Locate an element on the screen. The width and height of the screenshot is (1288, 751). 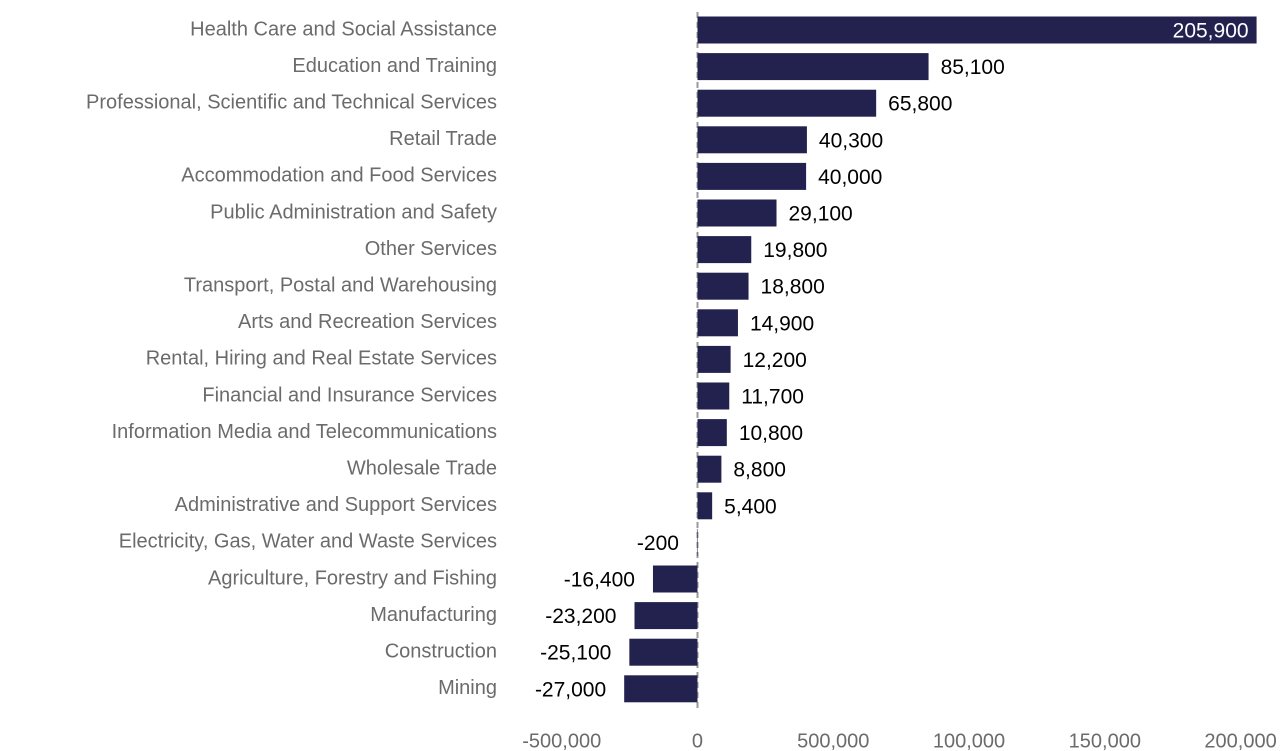
category-label: Mining is located at coordinates (467, 688).